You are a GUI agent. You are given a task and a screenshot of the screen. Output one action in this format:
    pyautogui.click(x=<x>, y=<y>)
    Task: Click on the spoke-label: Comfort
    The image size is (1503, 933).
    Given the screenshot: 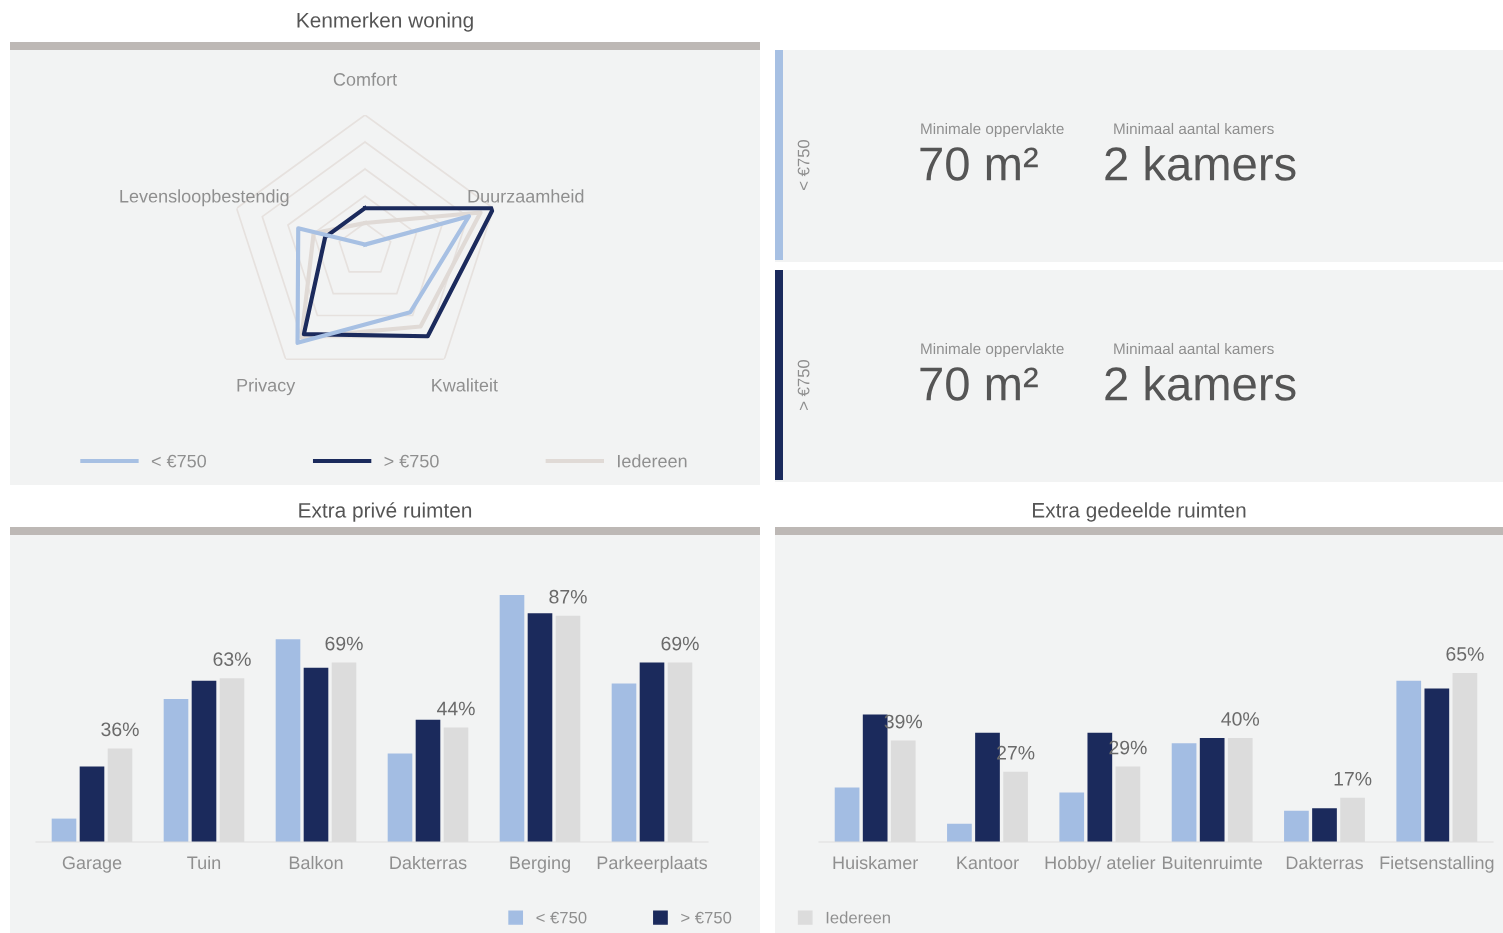 What is the action you would take?
    pyautogui.click(x=365, y=79)
    